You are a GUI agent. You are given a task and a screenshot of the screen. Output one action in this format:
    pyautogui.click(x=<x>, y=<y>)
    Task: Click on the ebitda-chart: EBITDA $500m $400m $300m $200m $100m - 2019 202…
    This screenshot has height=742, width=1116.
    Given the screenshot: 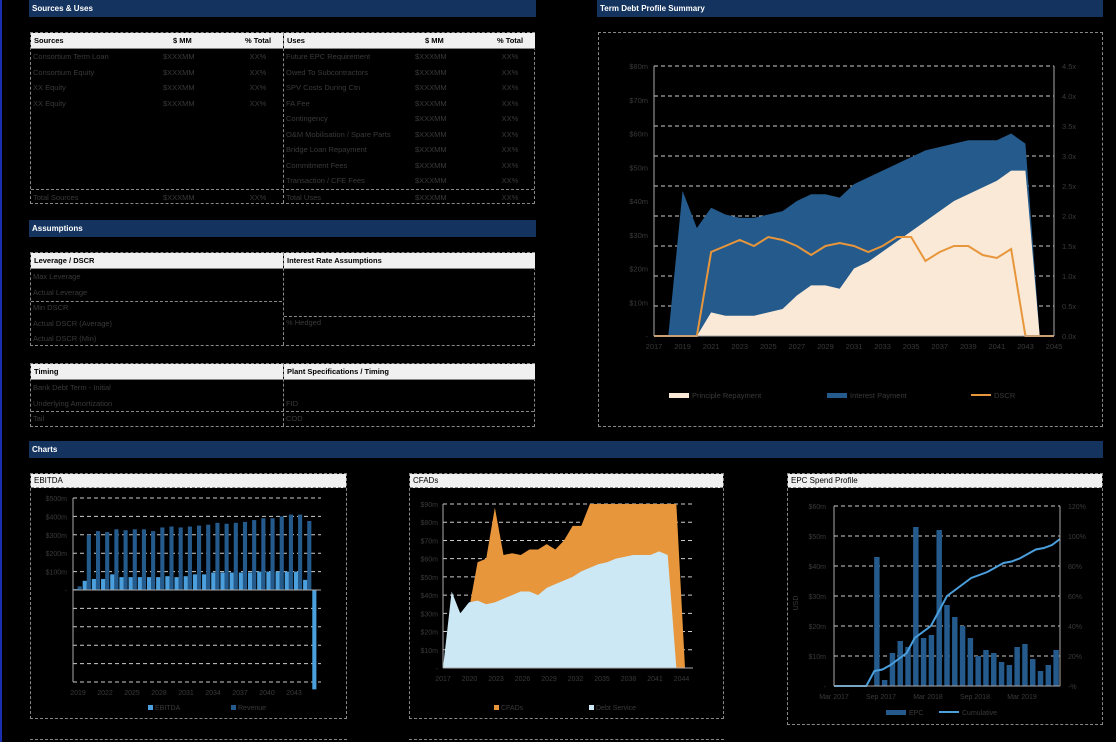 What is the action you would take?
    pyautogui.click(x=188, y=596)
    